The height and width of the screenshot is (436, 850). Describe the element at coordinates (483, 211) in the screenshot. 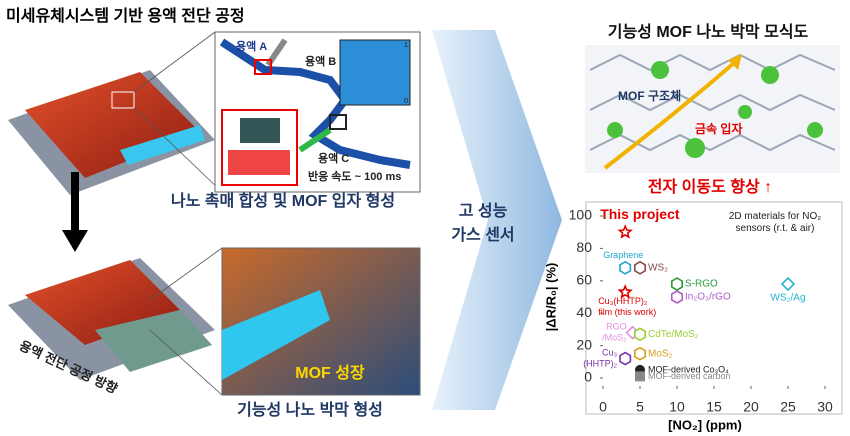

I see `middle-line: 고 성능` at that location.